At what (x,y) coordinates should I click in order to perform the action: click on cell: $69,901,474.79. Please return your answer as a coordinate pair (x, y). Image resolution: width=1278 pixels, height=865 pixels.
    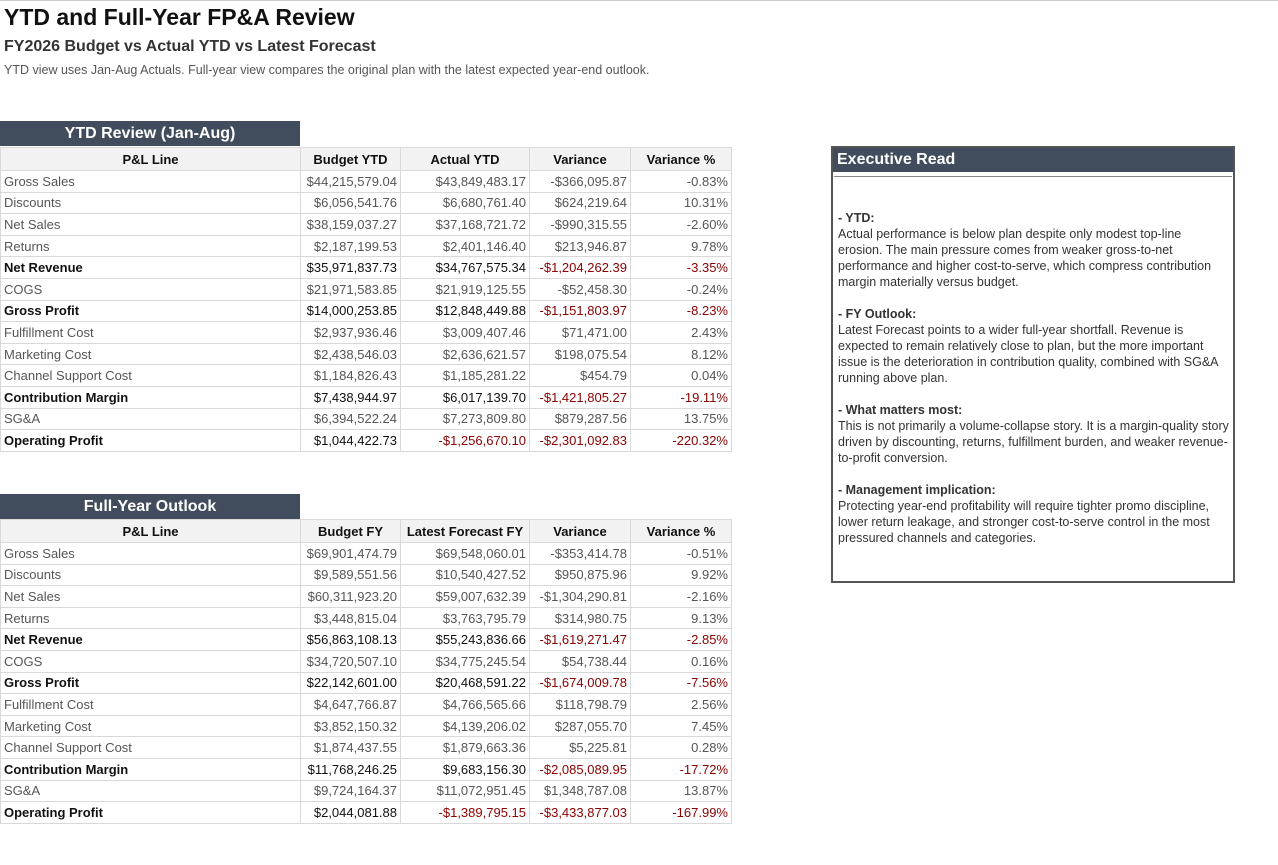
    Looking at the image, I should click on (350, 553).